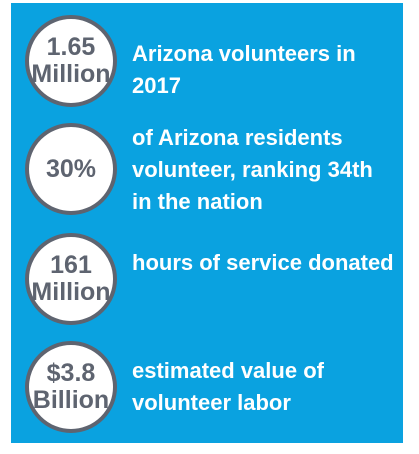  I want to click on stat-description: hours of service donated, so click(263, 262).